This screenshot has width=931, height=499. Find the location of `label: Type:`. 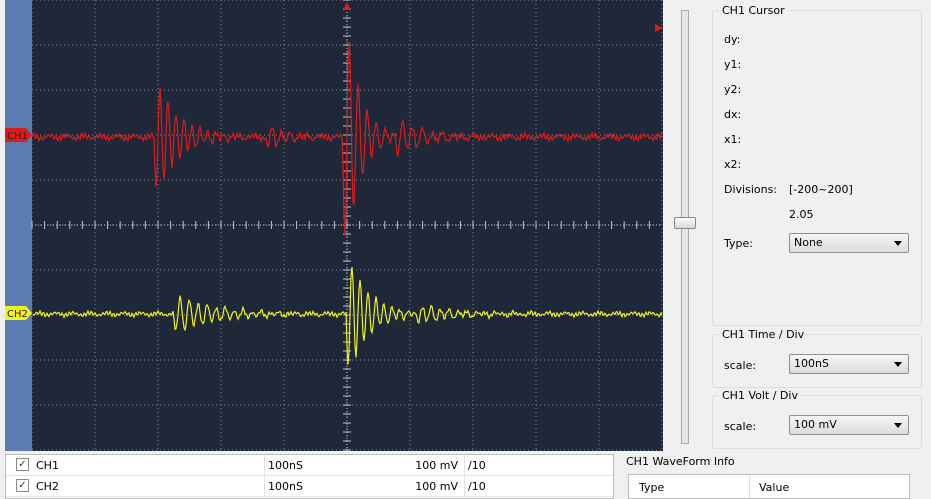

label: Type: is located at coordinates (738, 243).